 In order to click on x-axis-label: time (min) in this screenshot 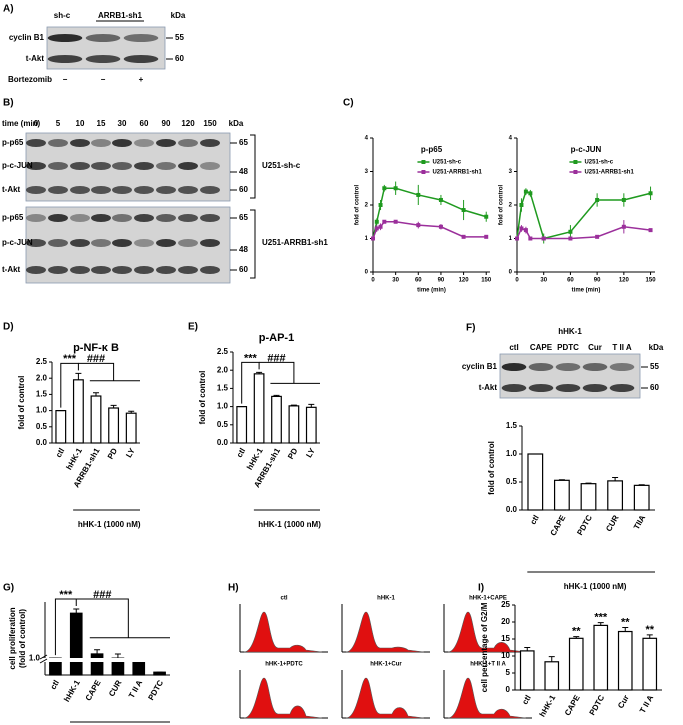, I will do `click(586, 291)`.